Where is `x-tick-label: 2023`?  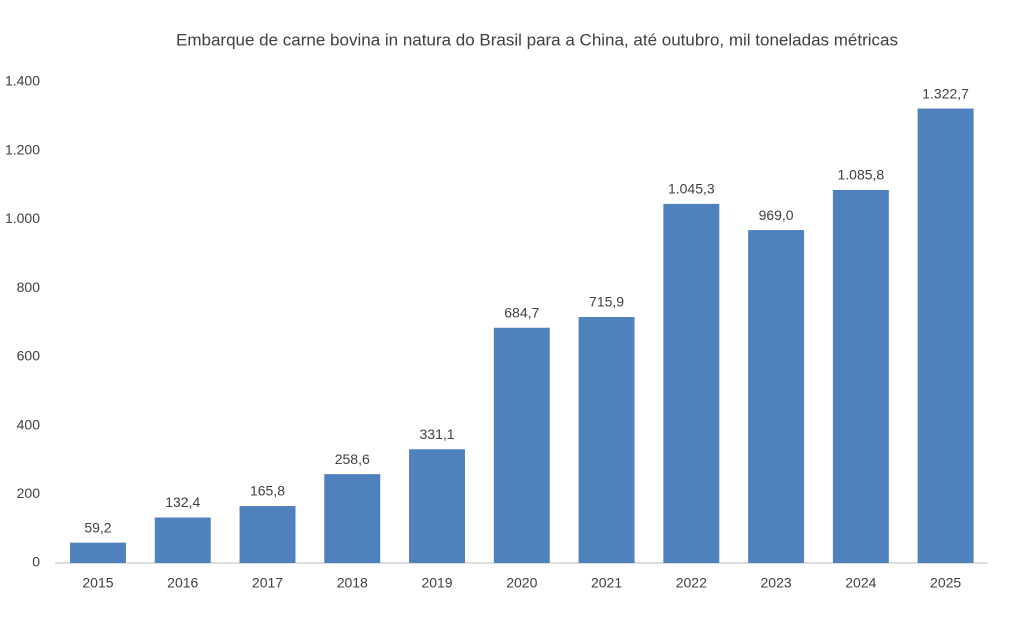 x-tick-label: 2023 is located at coordinates (776, 583).